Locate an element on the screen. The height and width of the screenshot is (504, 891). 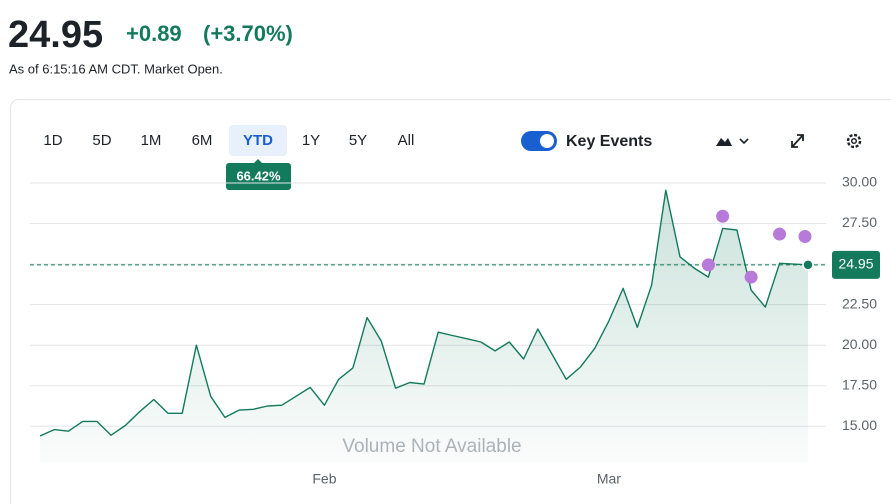
range-tab: YTD is located at coordinates (258, 140).